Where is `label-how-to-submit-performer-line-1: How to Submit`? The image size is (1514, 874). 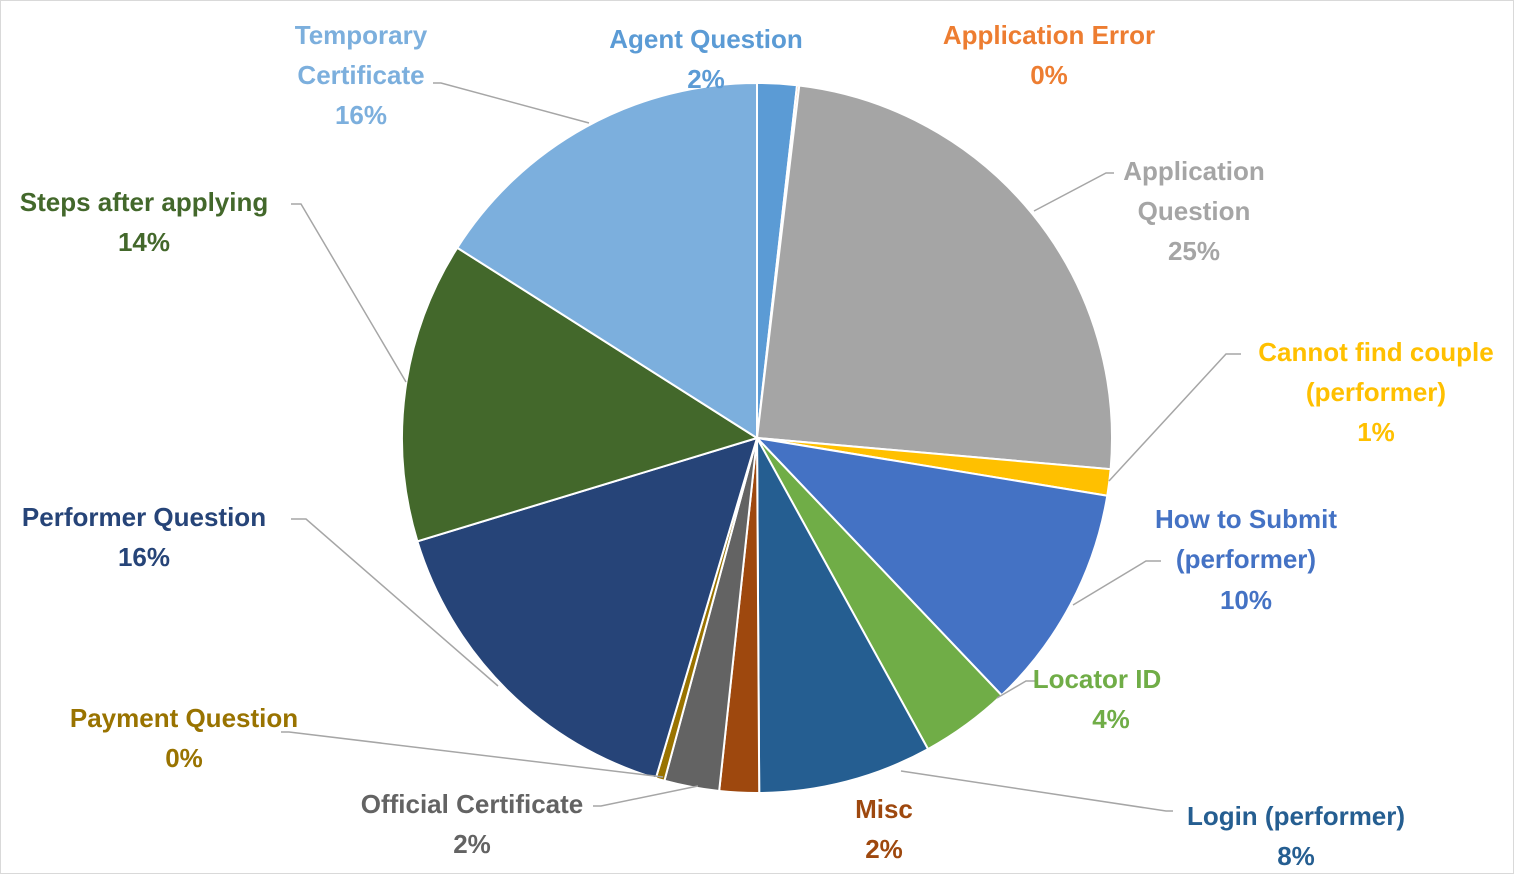
label-how-to-submit-performer-line-1: How to Submit is located at coordinates (1246, 519).